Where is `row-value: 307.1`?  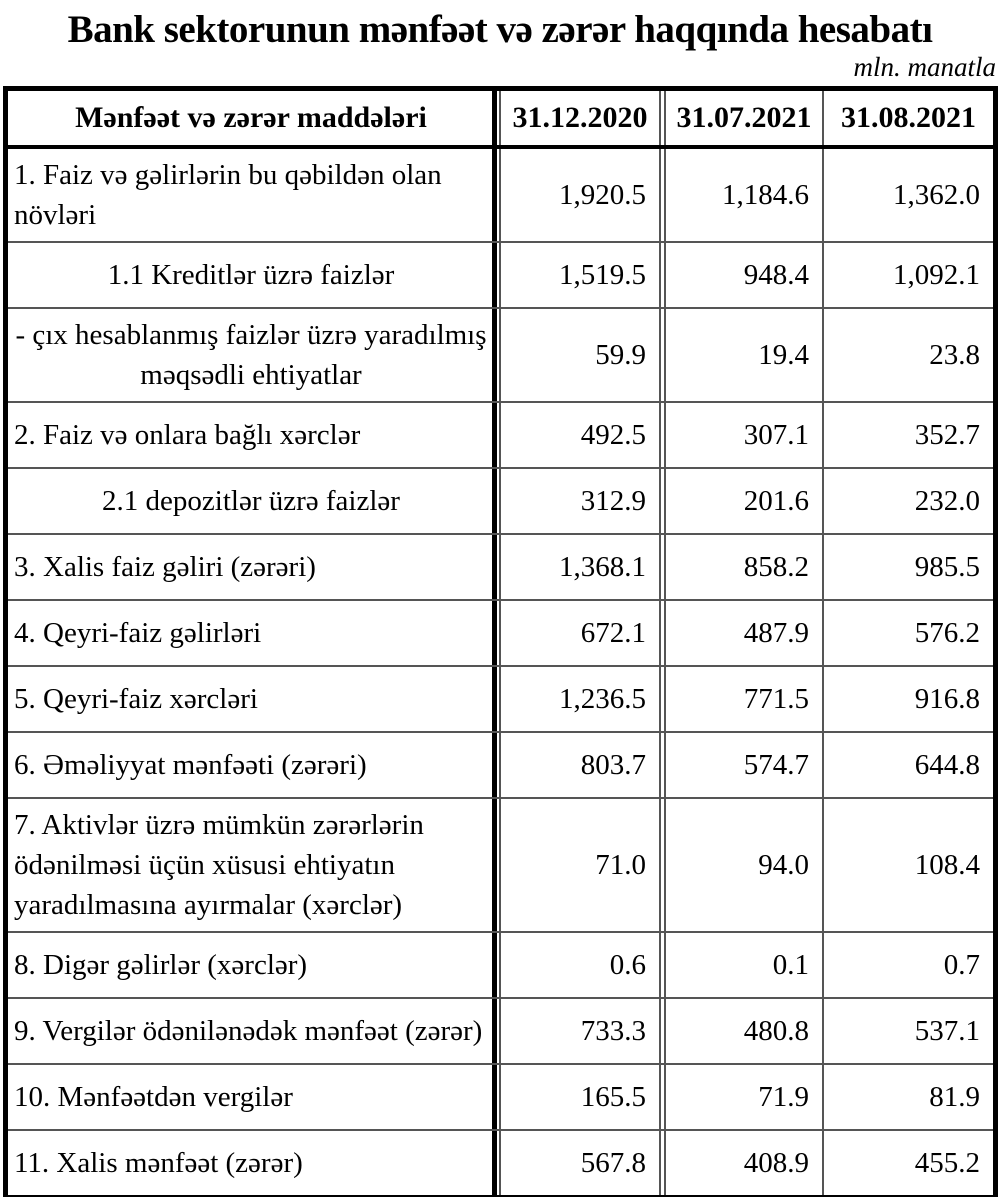
row-value: 307.1 is located at coordinates (776, 434).